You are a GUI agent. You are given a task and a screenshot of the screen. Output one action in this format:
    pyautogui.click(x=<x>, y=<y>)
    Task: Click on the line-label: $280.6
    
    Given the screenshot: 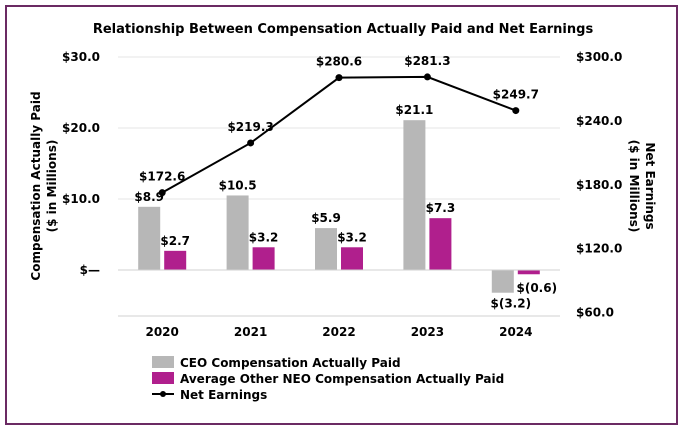 What is the action you would take?
    pyautogui.click(x=339, y=62)
    